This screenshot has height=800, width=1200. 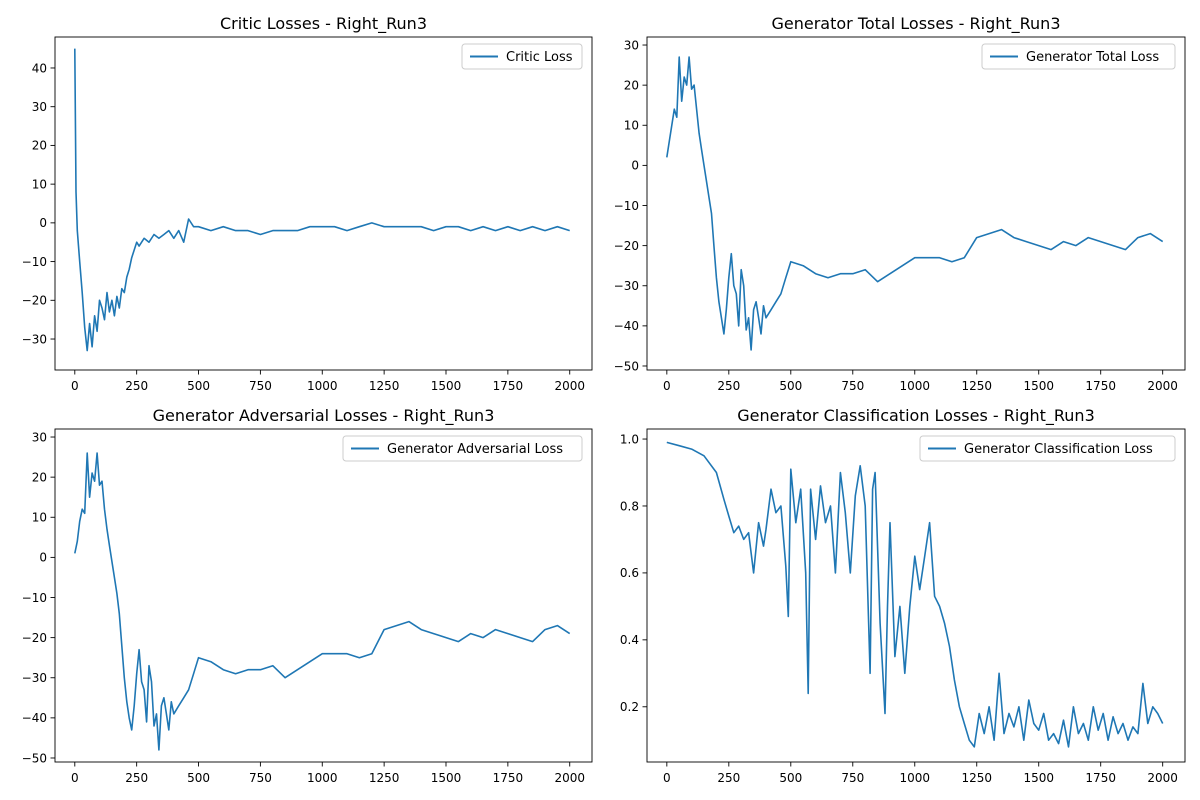 I want to click on y-tick-label: 40, so click(x=39, y=68).